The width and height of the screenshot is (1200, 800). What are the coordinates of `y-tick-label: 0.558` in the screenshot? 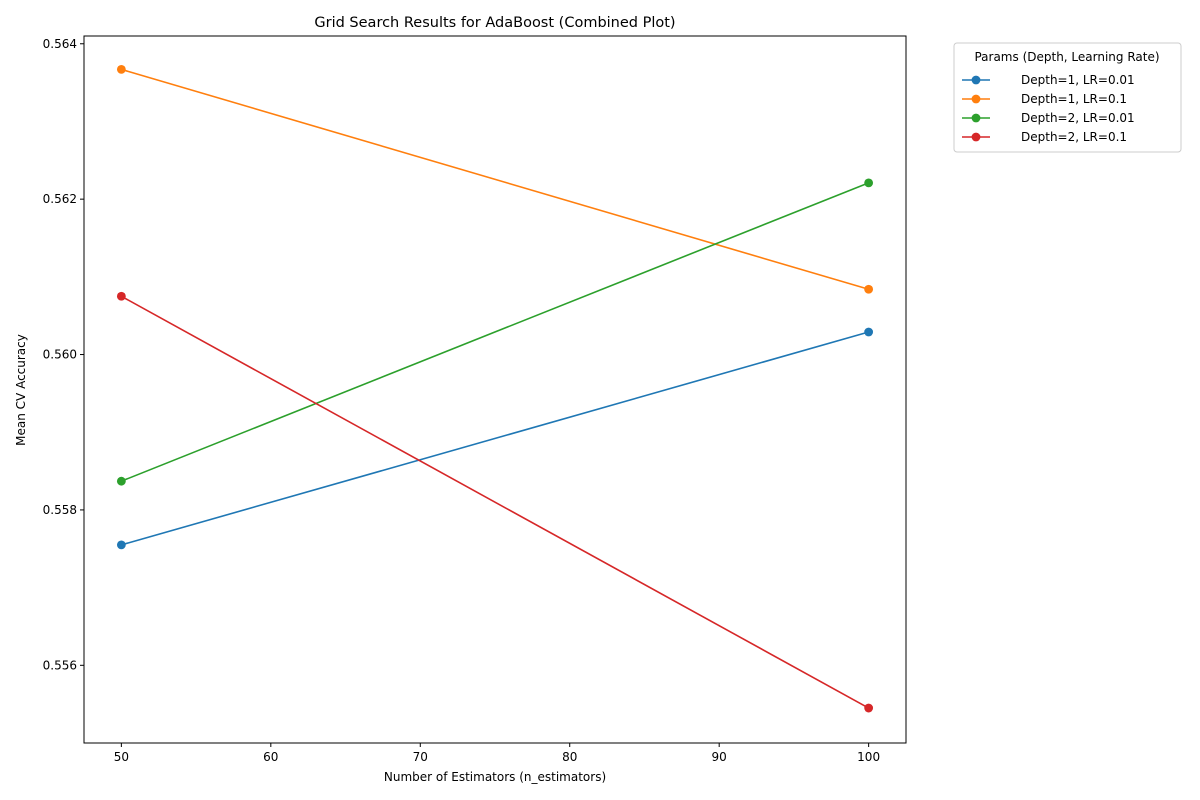 It's located at (60, 510).